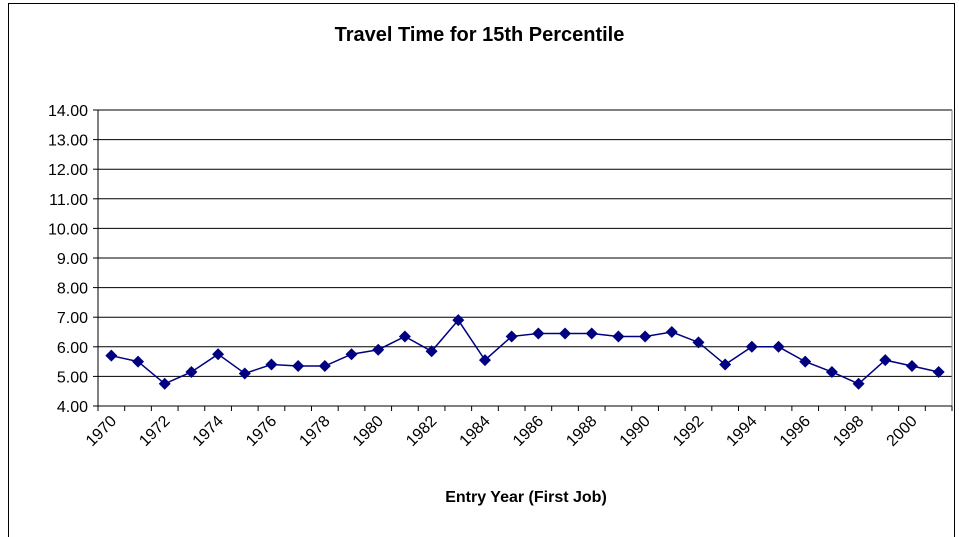 The image size is (959, 537). Describe the element at coordinates (101, 431) in the screenshot. I see `x-tick-label: 1970` at that location.